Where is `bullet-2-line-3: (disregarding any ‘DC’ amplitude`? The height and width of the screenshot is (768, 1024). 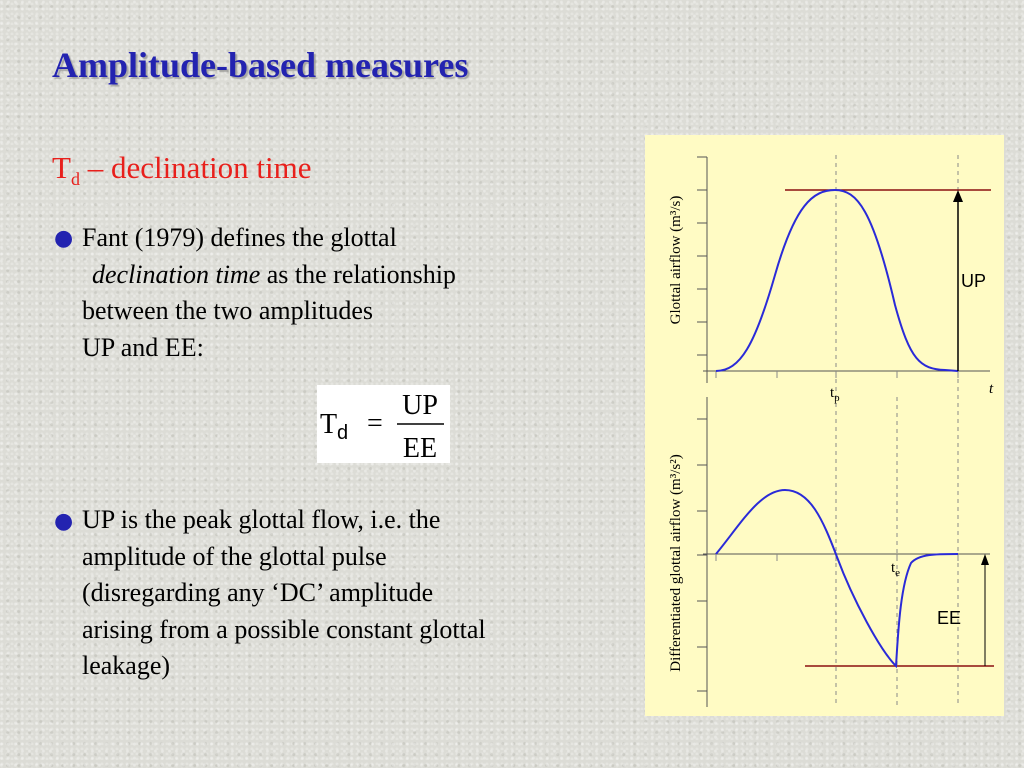
bullet-2-line-3: (disregarding any ‘DC’ amplitude is located at coordinates (258, 592).